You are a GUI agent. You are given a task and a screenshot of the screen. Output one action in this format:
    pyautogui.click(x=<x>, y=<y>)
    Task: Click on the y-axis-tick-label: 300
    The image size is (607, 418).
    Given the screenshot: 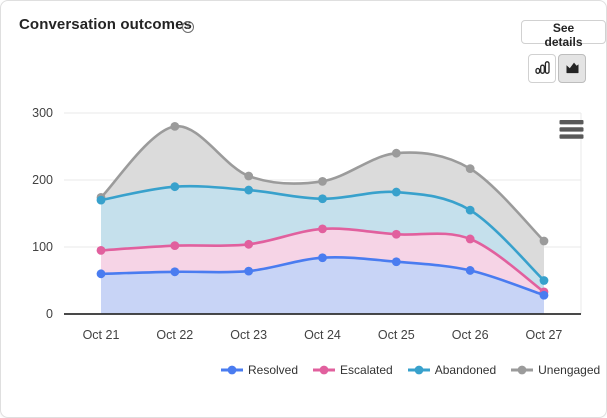 What is the action you would take?
    pyautogui.click(x=42, y=113)
    